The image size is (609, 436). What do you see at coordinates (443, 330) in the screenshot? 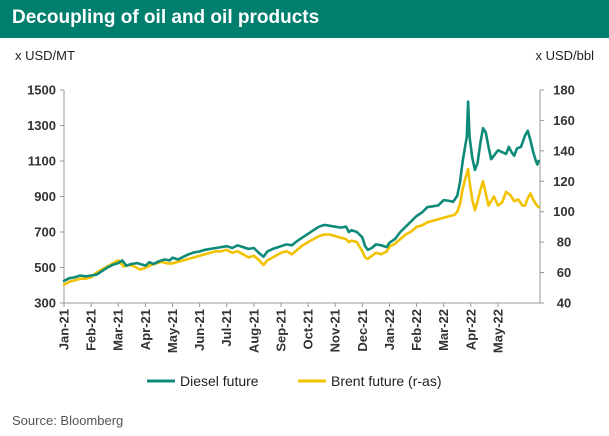
I see `x-tick-label: Mar-22` at bounding box center [443, 330].